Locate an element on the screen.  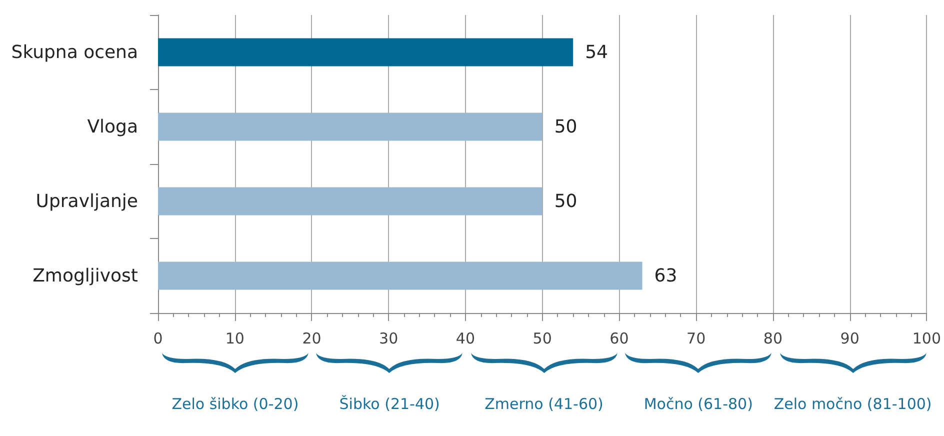
x-tick-label: 70 is located at coordinates (696, 339).